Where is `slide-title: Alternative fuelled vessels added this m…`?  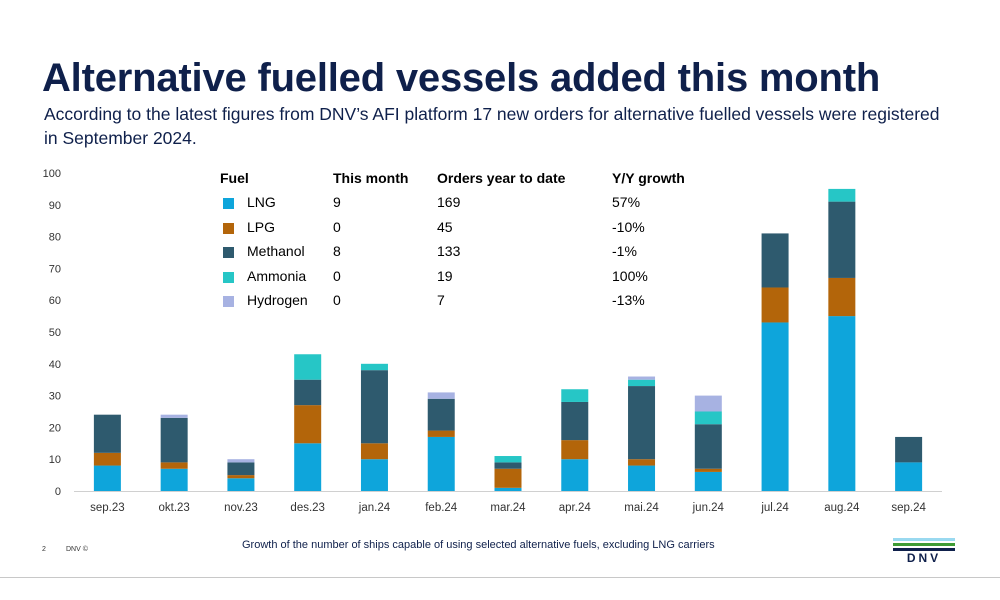 slide-title: Alternative fuelled vessels added this m… is located at coordinates (461, 78).